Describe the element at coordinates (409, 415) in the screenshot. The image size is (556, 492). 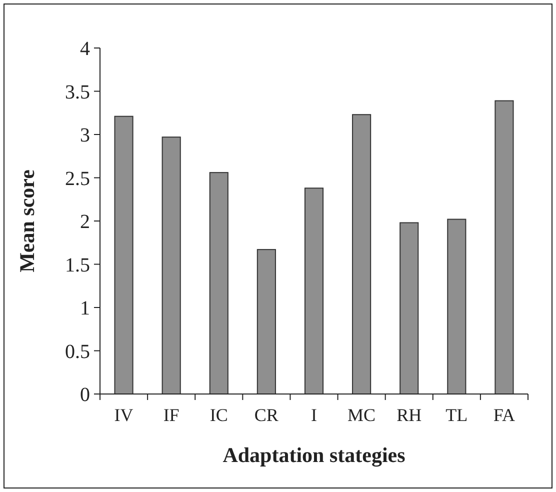
I see `x-tick-label: RH` at that location.